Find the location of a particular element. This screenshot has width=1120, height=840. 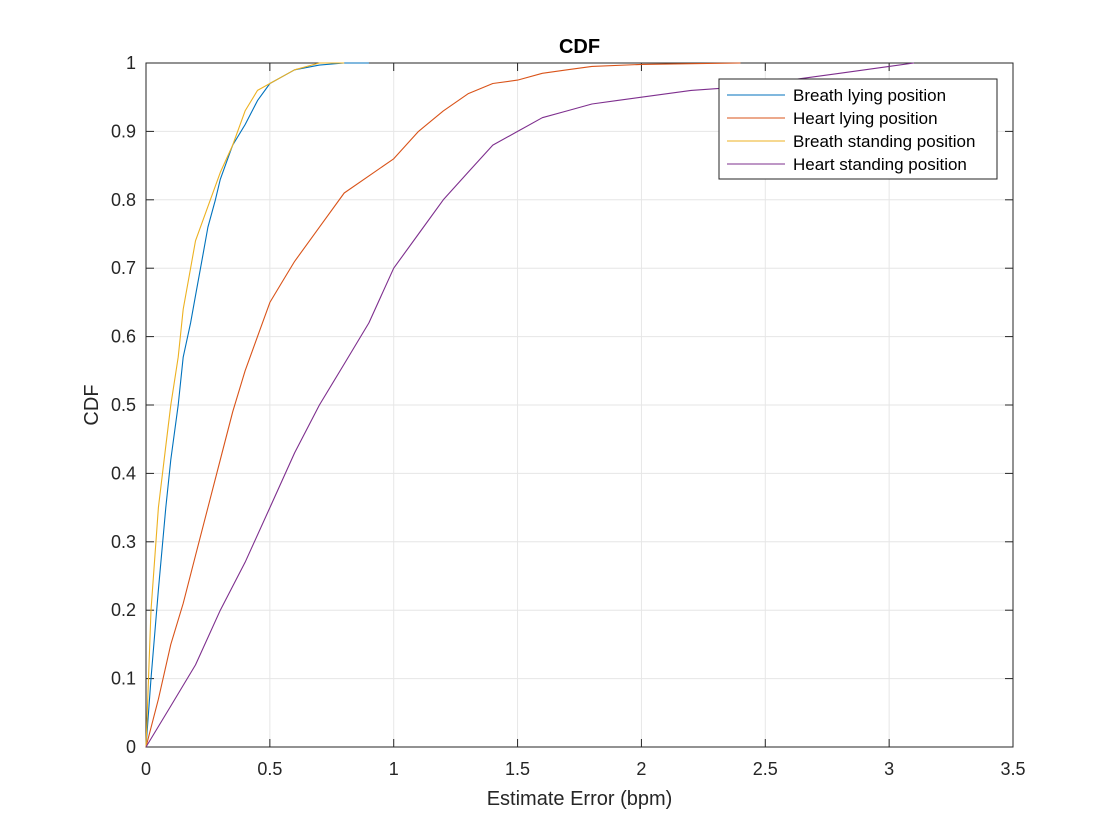

x-tick-label: 0.5 is located at coordinates (269, 769).